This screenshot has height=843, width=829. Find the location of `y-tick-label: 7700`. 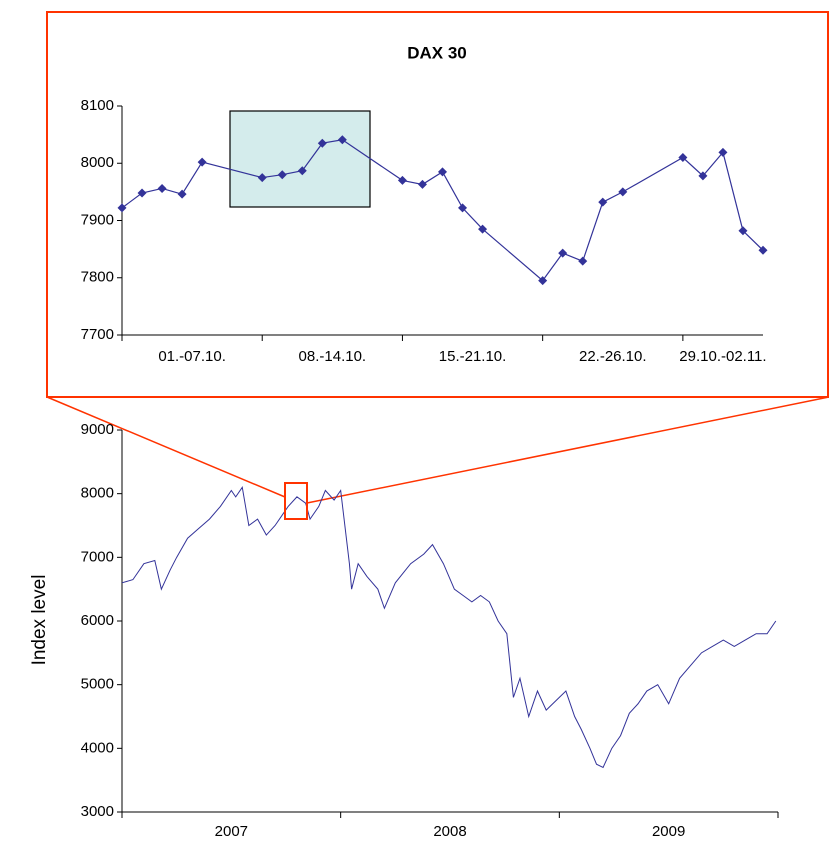

y-tick-label: 7700 is located at coordinates (97, 334).